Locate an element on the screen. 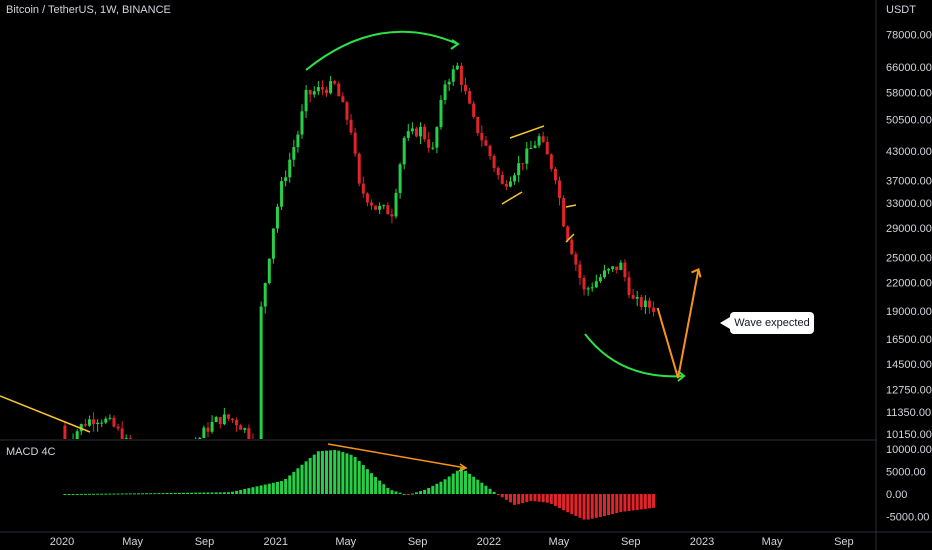 The image size is (932, 550). price-tick-label: 29000.00 is located at coordinates (909, 229).